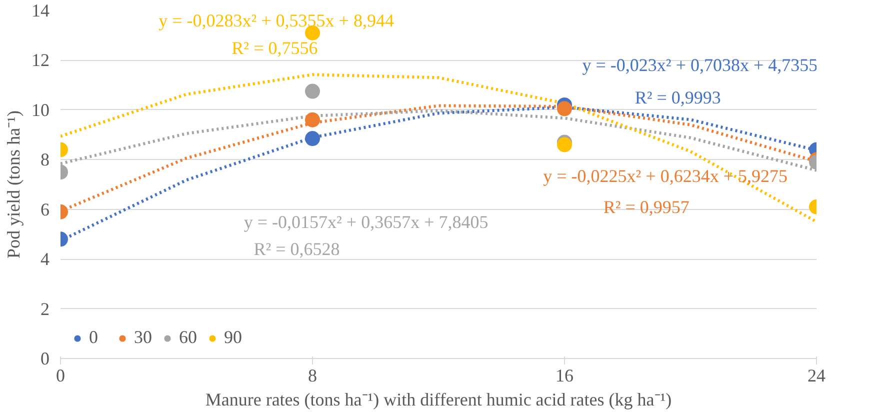  I want to click on x-tick-label: 8, so click(312, 376).